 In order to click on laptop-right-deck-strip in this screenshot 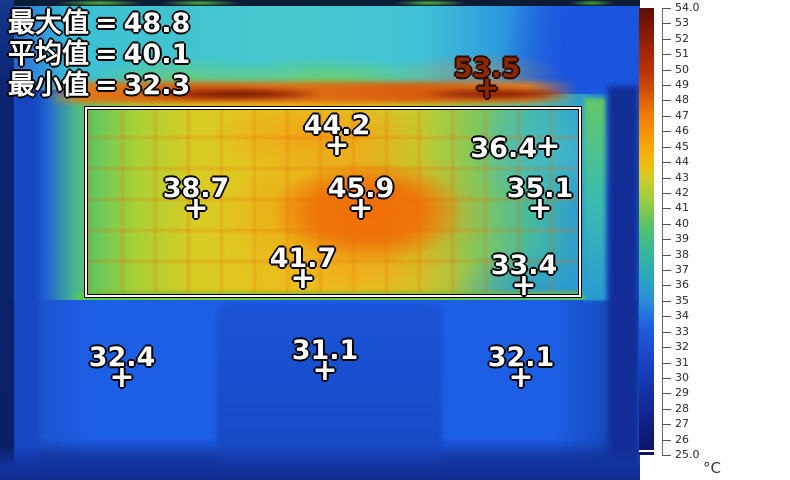, I will do `click(595, 199)`.